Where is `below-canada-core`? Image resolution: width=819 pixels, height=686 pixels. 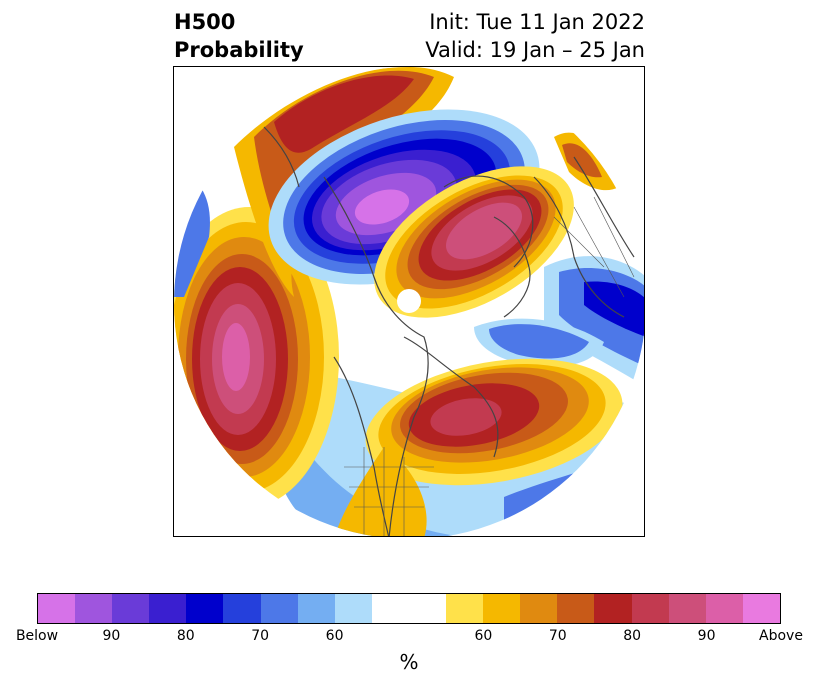
below-canada-core is located at coordinates (382, 207).